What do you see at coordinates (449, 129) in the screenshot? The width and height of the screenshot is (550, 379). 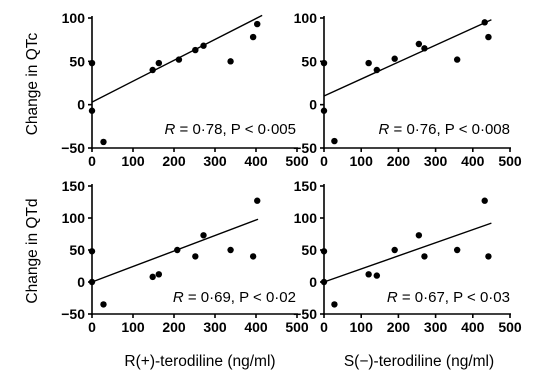 I see `stats-value-text: = 0·76, P < 0·008` at bounding box center [449, 129].